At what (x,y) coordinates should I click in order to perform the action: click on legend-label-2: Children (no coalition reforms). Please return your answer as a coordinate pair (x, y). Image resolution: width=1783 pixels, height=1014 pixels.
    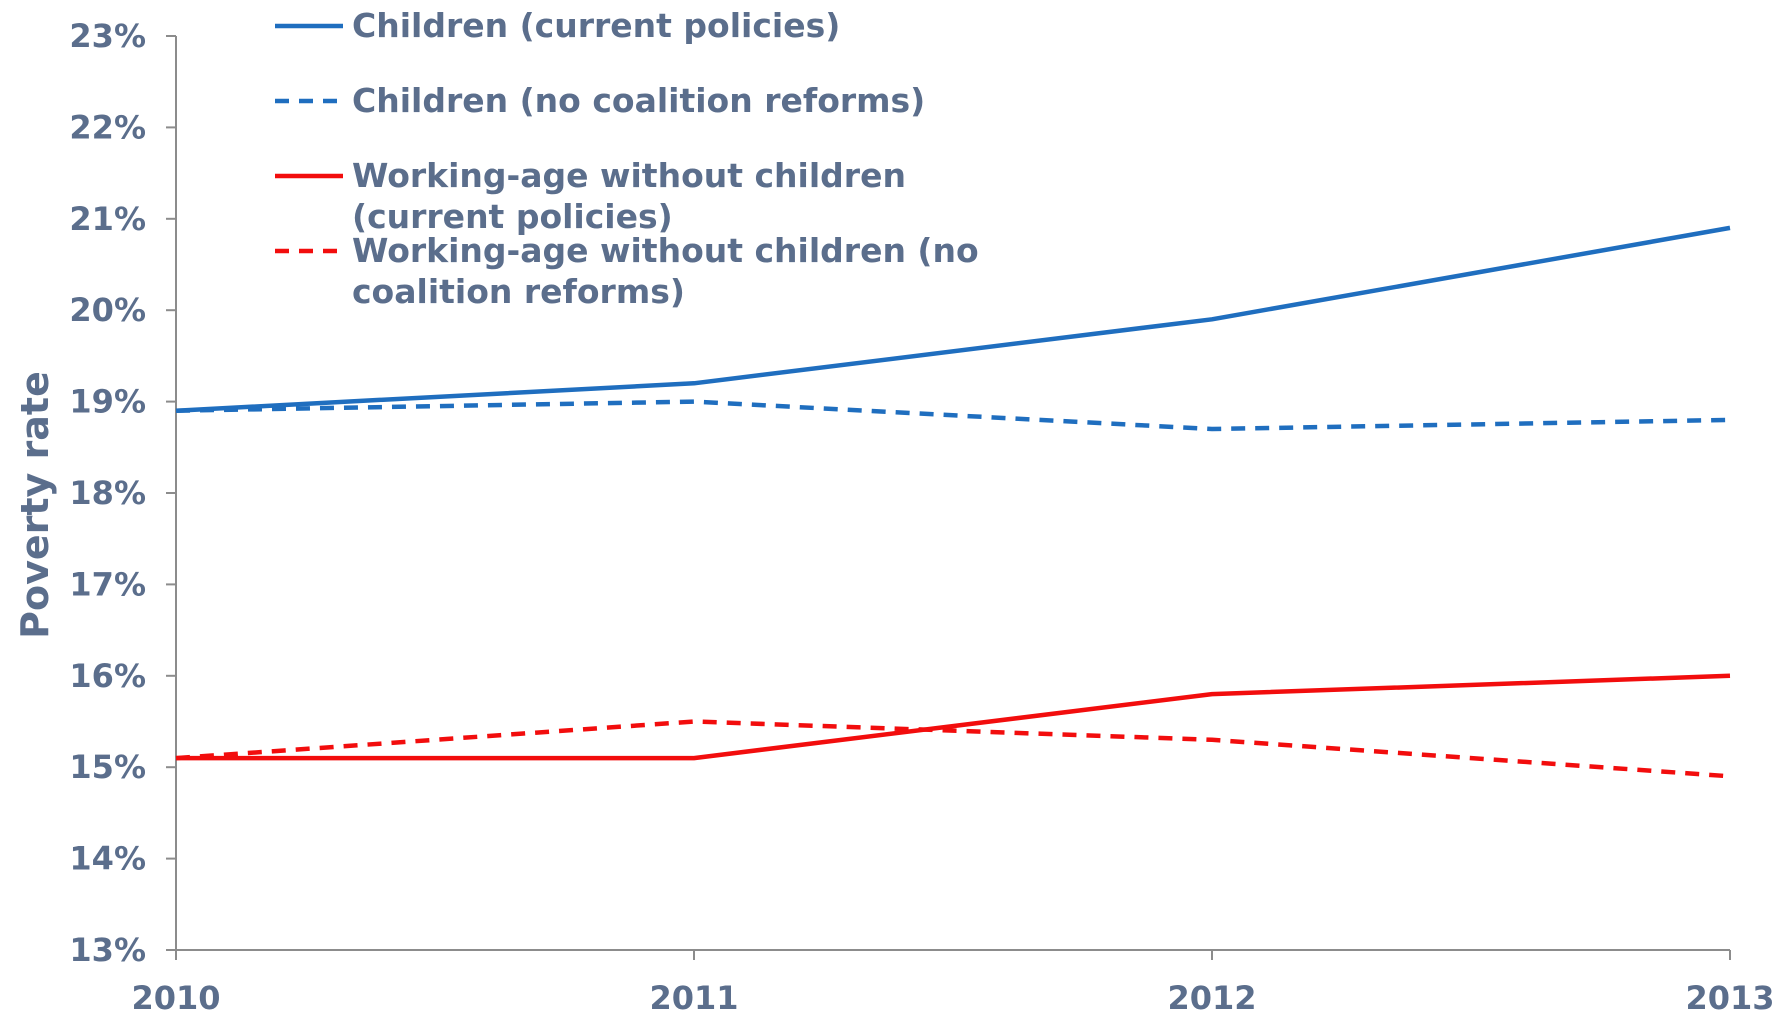
    Looking at the image, I should click on (638, 100).